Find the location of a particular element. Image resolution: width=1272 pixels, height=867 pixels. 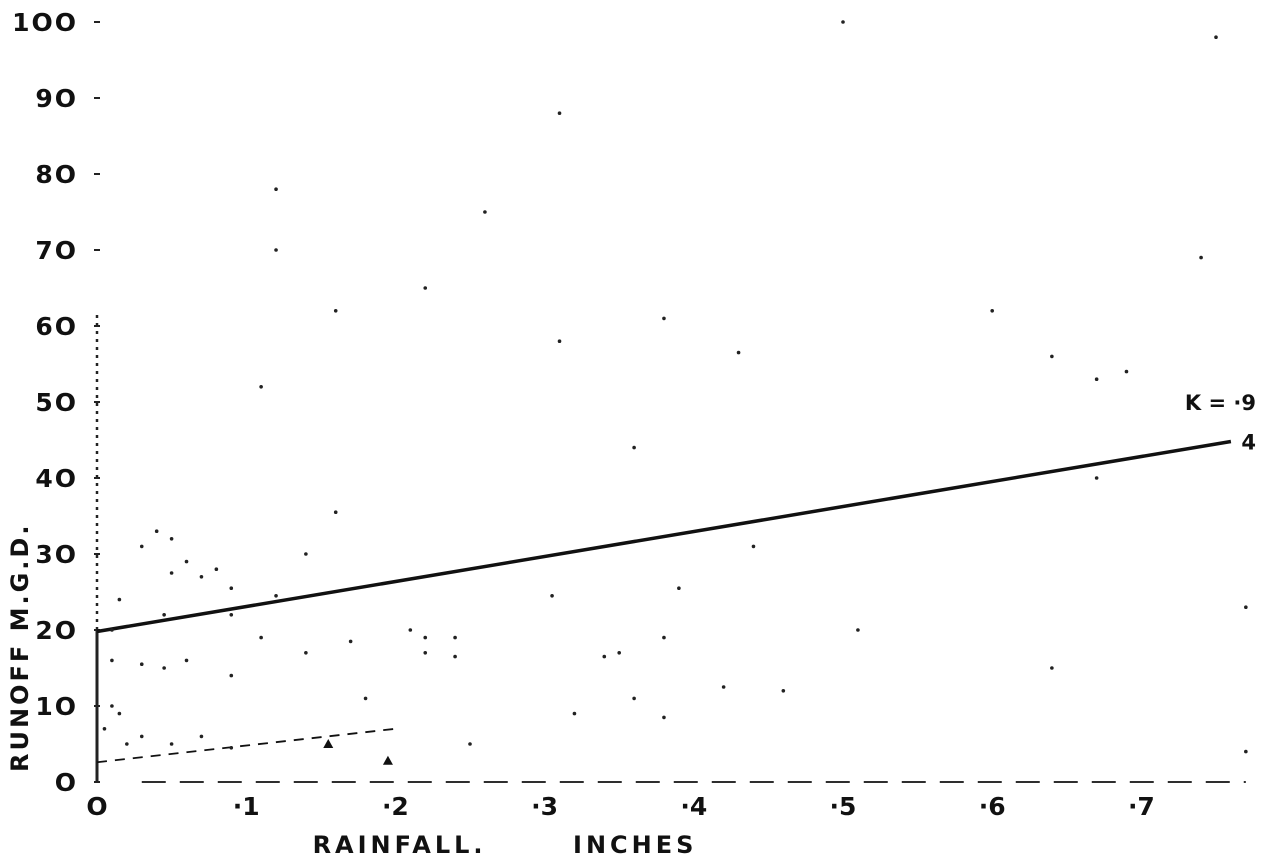

x-tick-label: ·4 is located at coordinates (693, 806).